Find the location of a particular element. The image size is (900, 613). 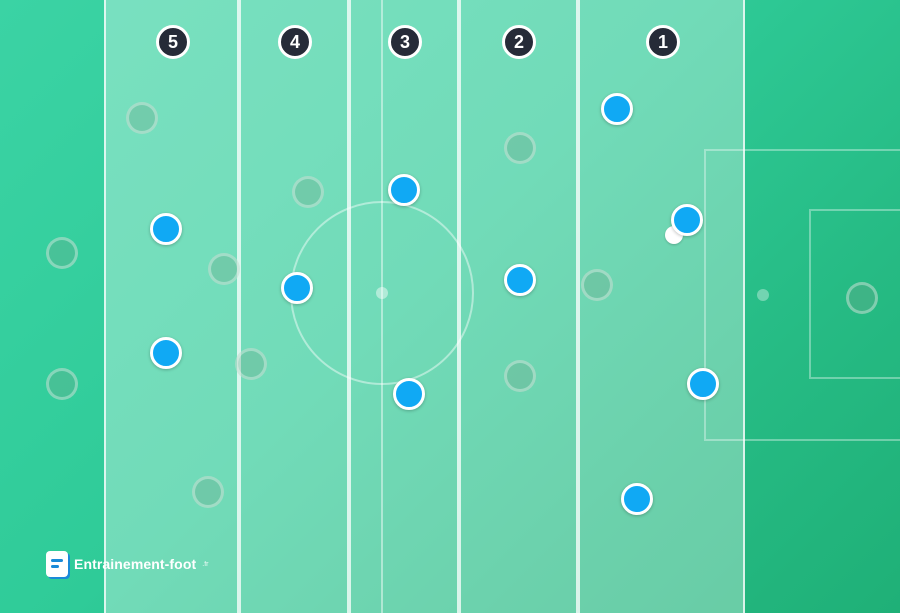

brand-logo: Entrainement-foot .fr is located at coordinates (127, 564).